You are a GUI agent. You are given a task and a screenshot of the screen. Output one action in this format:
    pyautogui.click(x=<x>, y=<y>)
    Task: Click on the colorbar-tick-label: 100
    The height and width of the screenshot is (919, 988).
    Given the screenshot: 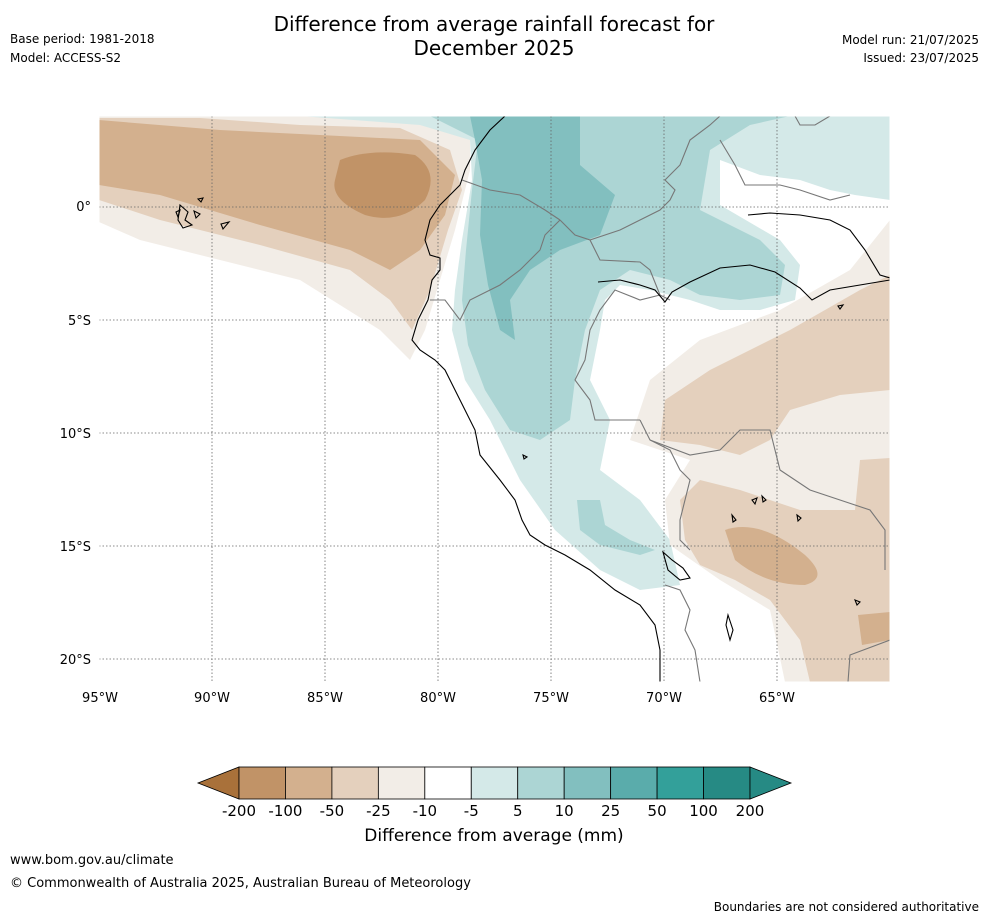 What is the action you would take?
    pyautogui.click(x=703, y=811)
    